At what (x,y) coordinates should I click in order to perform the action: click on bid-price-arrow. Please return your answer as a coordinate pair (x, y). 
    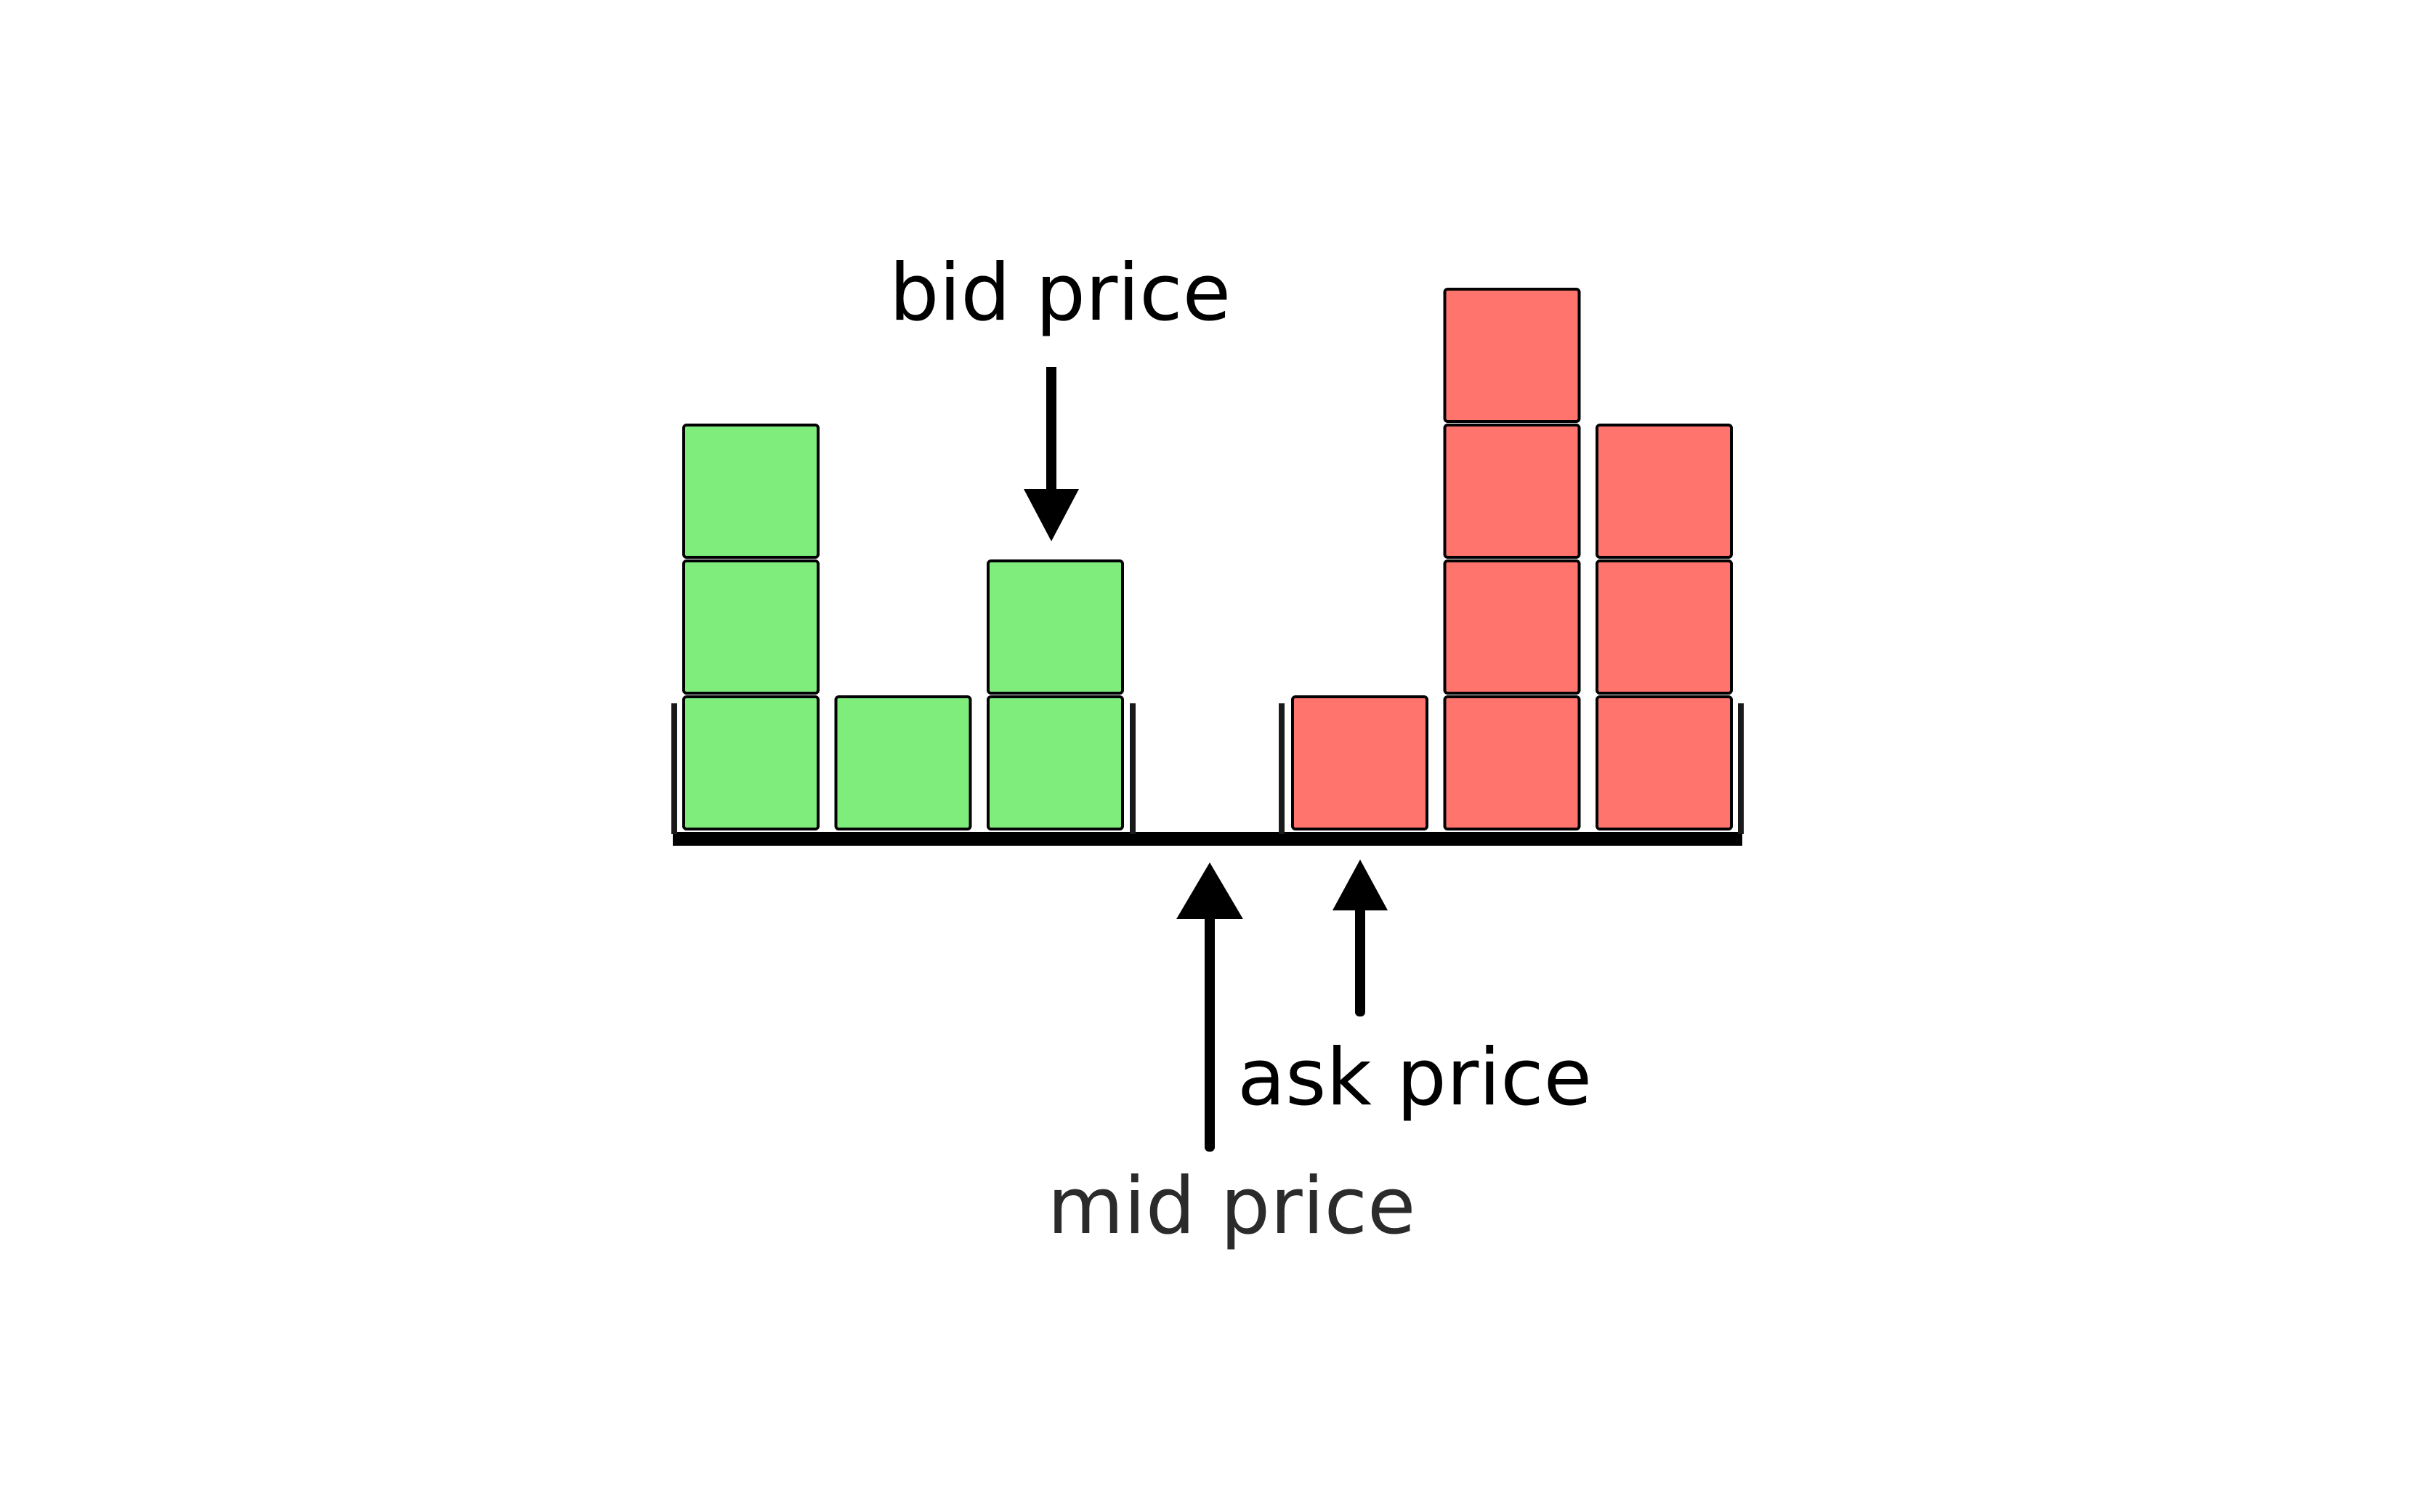
    Looking at the image, I should click on (1051, 454).